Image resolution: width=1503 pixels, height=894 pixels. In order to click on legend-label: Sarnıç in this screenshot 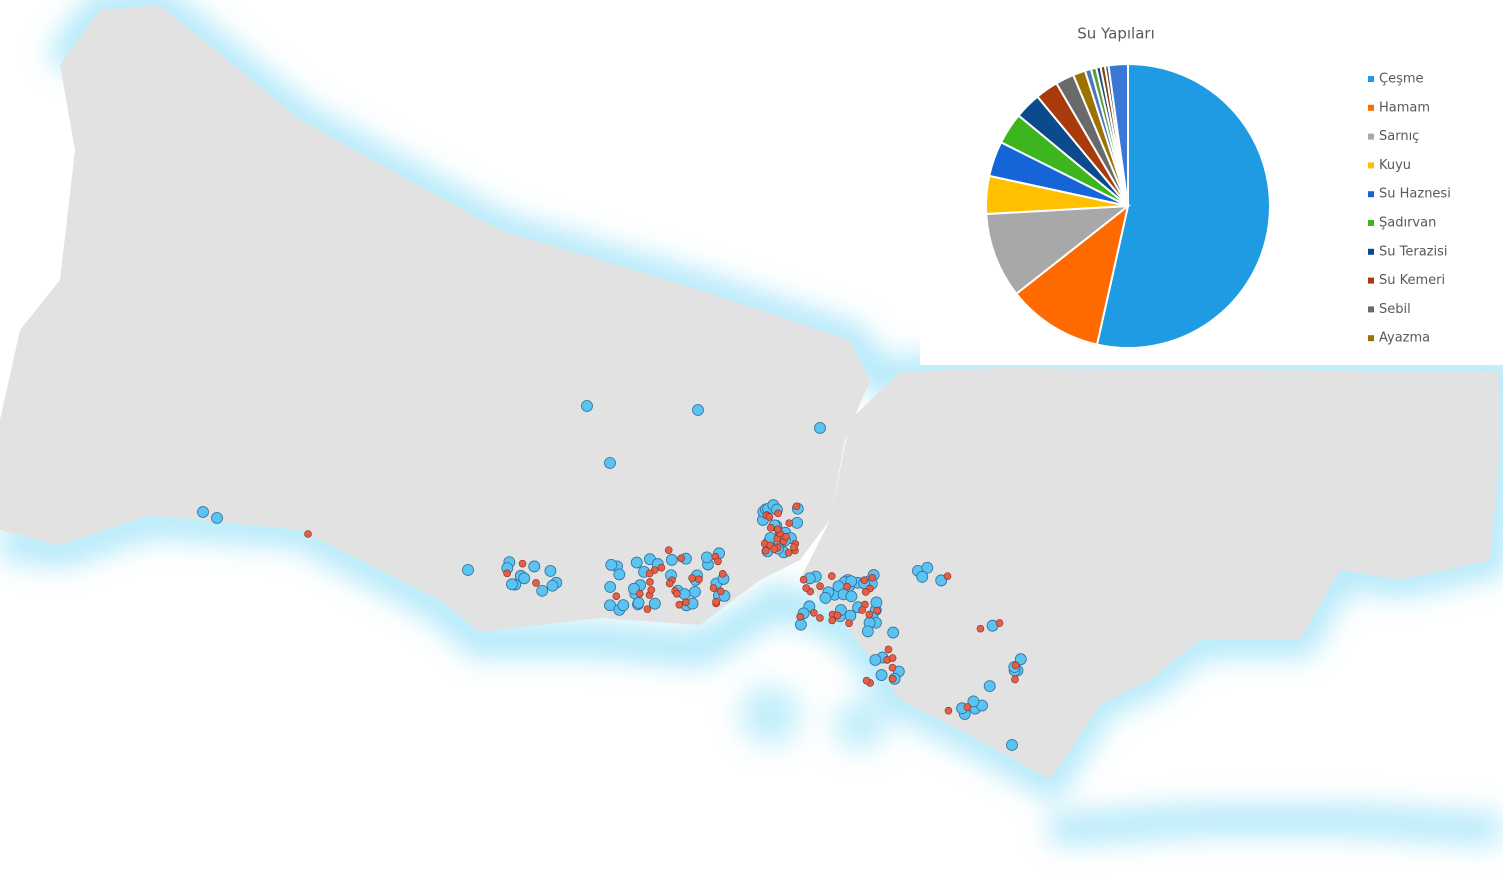, I will do `click(1399, 136)`.